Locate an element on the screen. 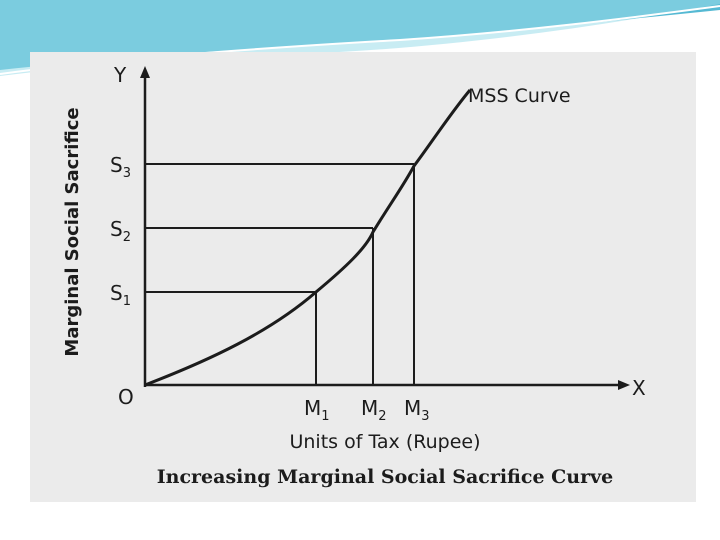 Image resolution: width=720 pixels, height=540 pixels. m3-label: M3 is located at coordinates (417, 410).